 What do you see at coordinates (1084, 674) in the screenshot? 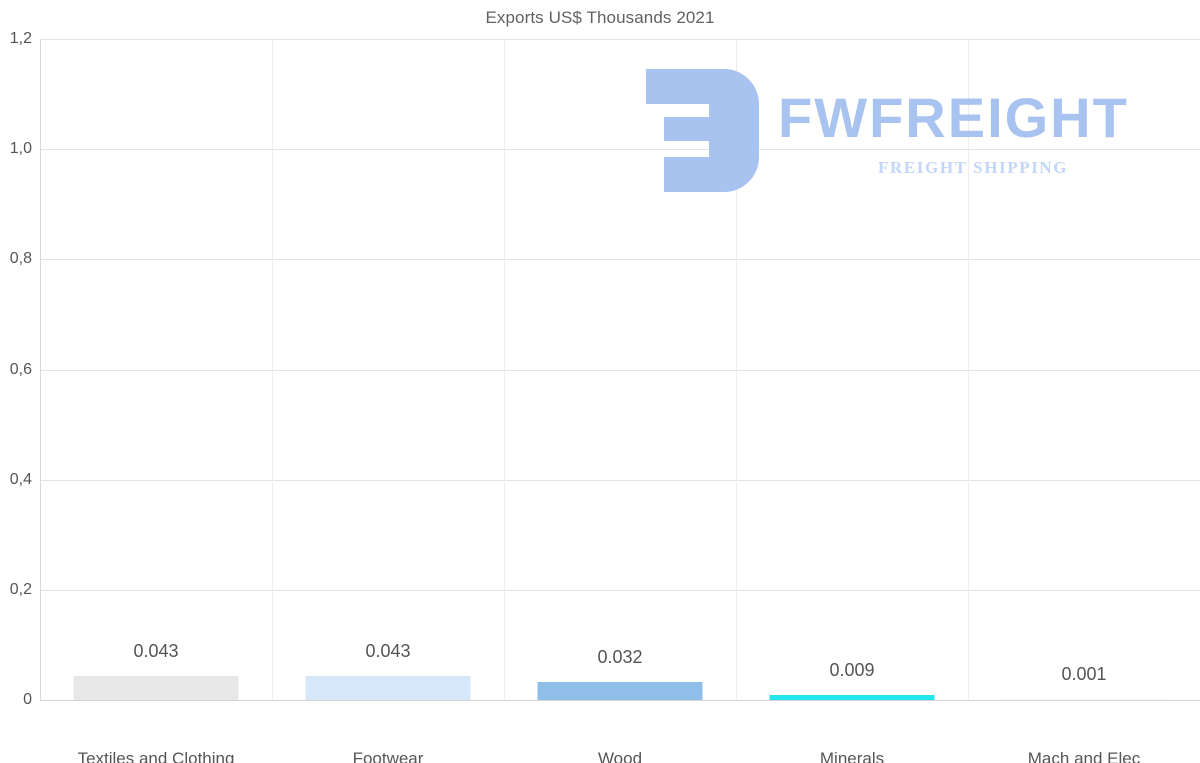
I see `bar-value-label: 0.001` at bounding box center [1084, 674].